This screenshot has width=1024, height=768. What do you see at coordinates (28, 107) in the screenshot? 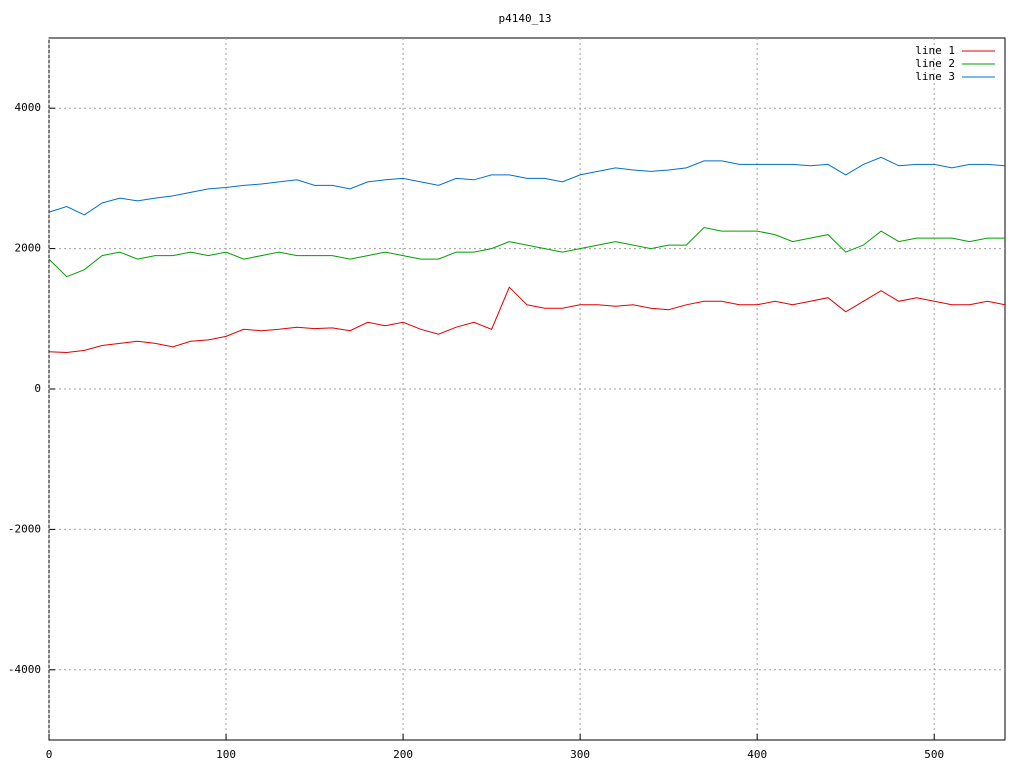
I see `y-tick-label: 4000` at bounding box center [28, 107].